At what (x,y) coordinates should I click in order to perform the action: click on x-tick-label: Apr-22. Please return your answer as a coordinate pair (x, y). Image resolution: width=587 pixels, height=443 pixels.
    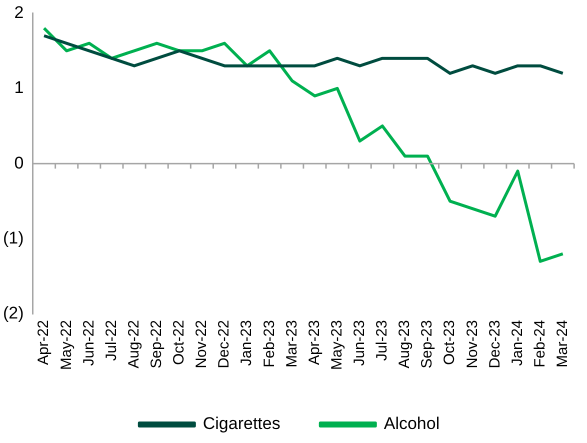
    Looking at the image, I should click on (43, 343).